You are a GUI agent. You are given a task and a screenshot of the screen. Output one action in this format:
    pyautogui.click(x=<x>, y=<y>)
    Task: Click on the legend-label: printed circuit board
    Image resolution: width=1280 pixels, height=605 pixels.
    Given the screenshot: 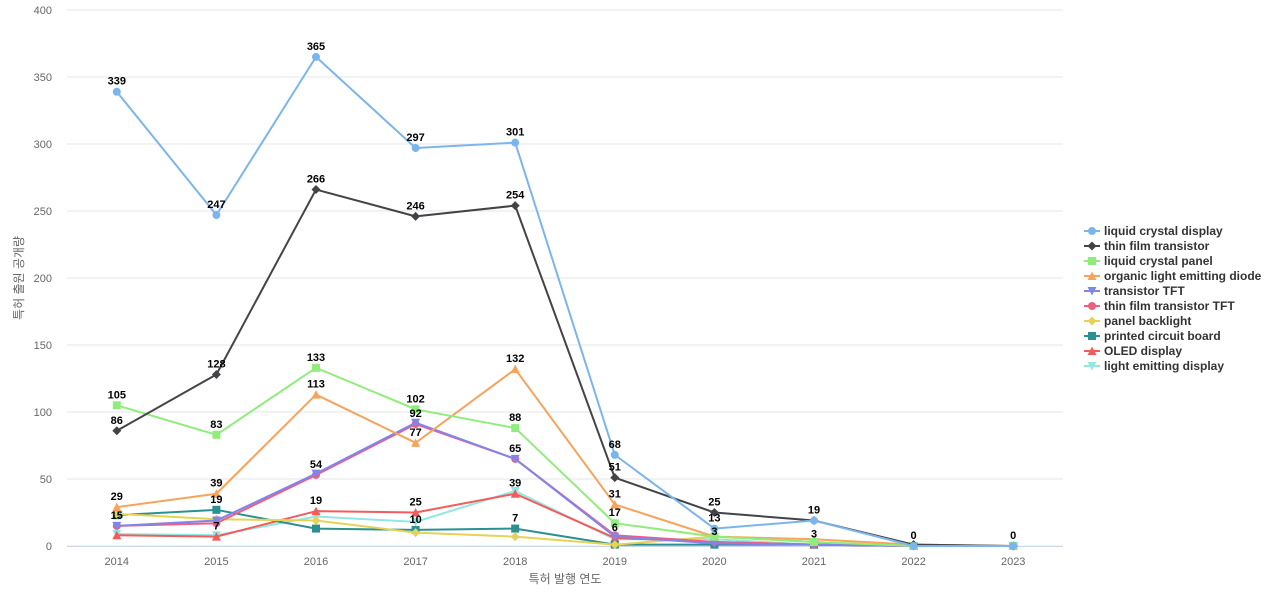 What is the action you would take?
    pyautogui.click(x=1162, y=336)
    